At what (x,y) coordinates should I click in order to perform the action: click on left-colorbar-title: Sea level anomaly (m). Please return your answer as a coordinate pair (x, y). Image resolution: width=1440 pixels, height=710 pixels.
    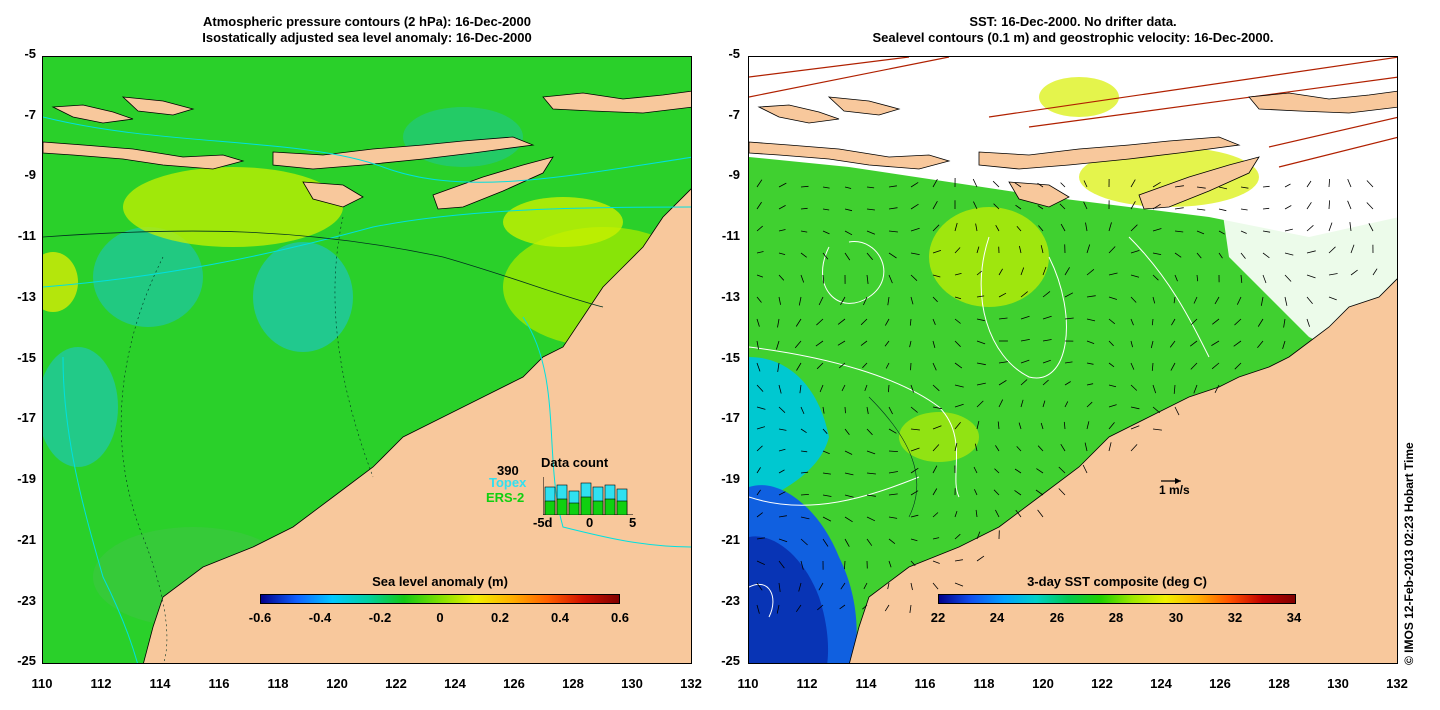
    Looking at the image, I should click on (440, 581).